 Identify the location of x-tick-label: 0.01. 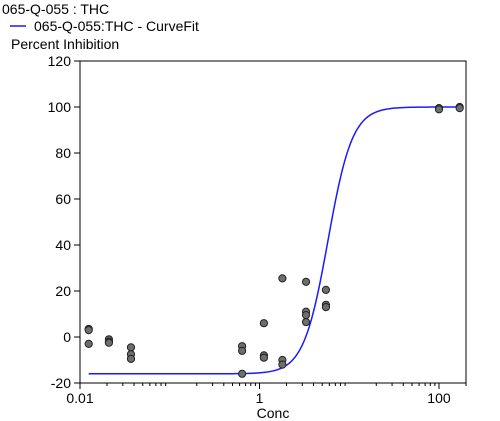
(79, 398).